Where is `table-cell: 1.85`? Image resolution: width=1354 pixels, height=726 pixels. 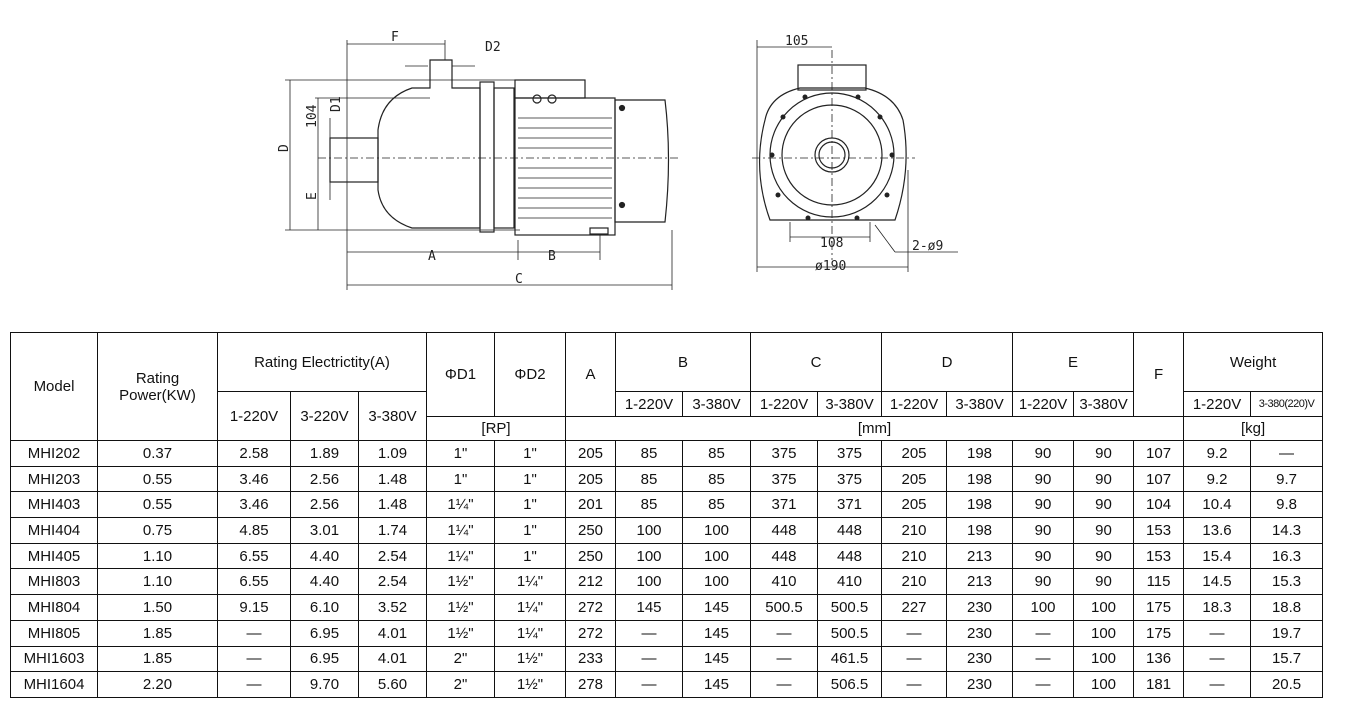
table-cell: 1.85 is located at coordinates (157, 659).